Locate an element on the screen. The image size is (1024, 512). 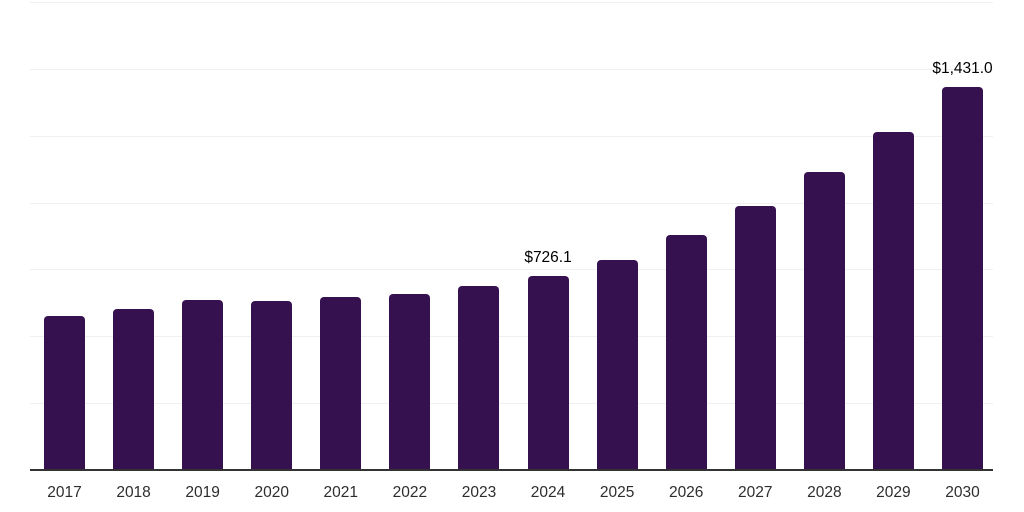
x-tick-label-2029: 2029 is located at coordinates (893, 492).